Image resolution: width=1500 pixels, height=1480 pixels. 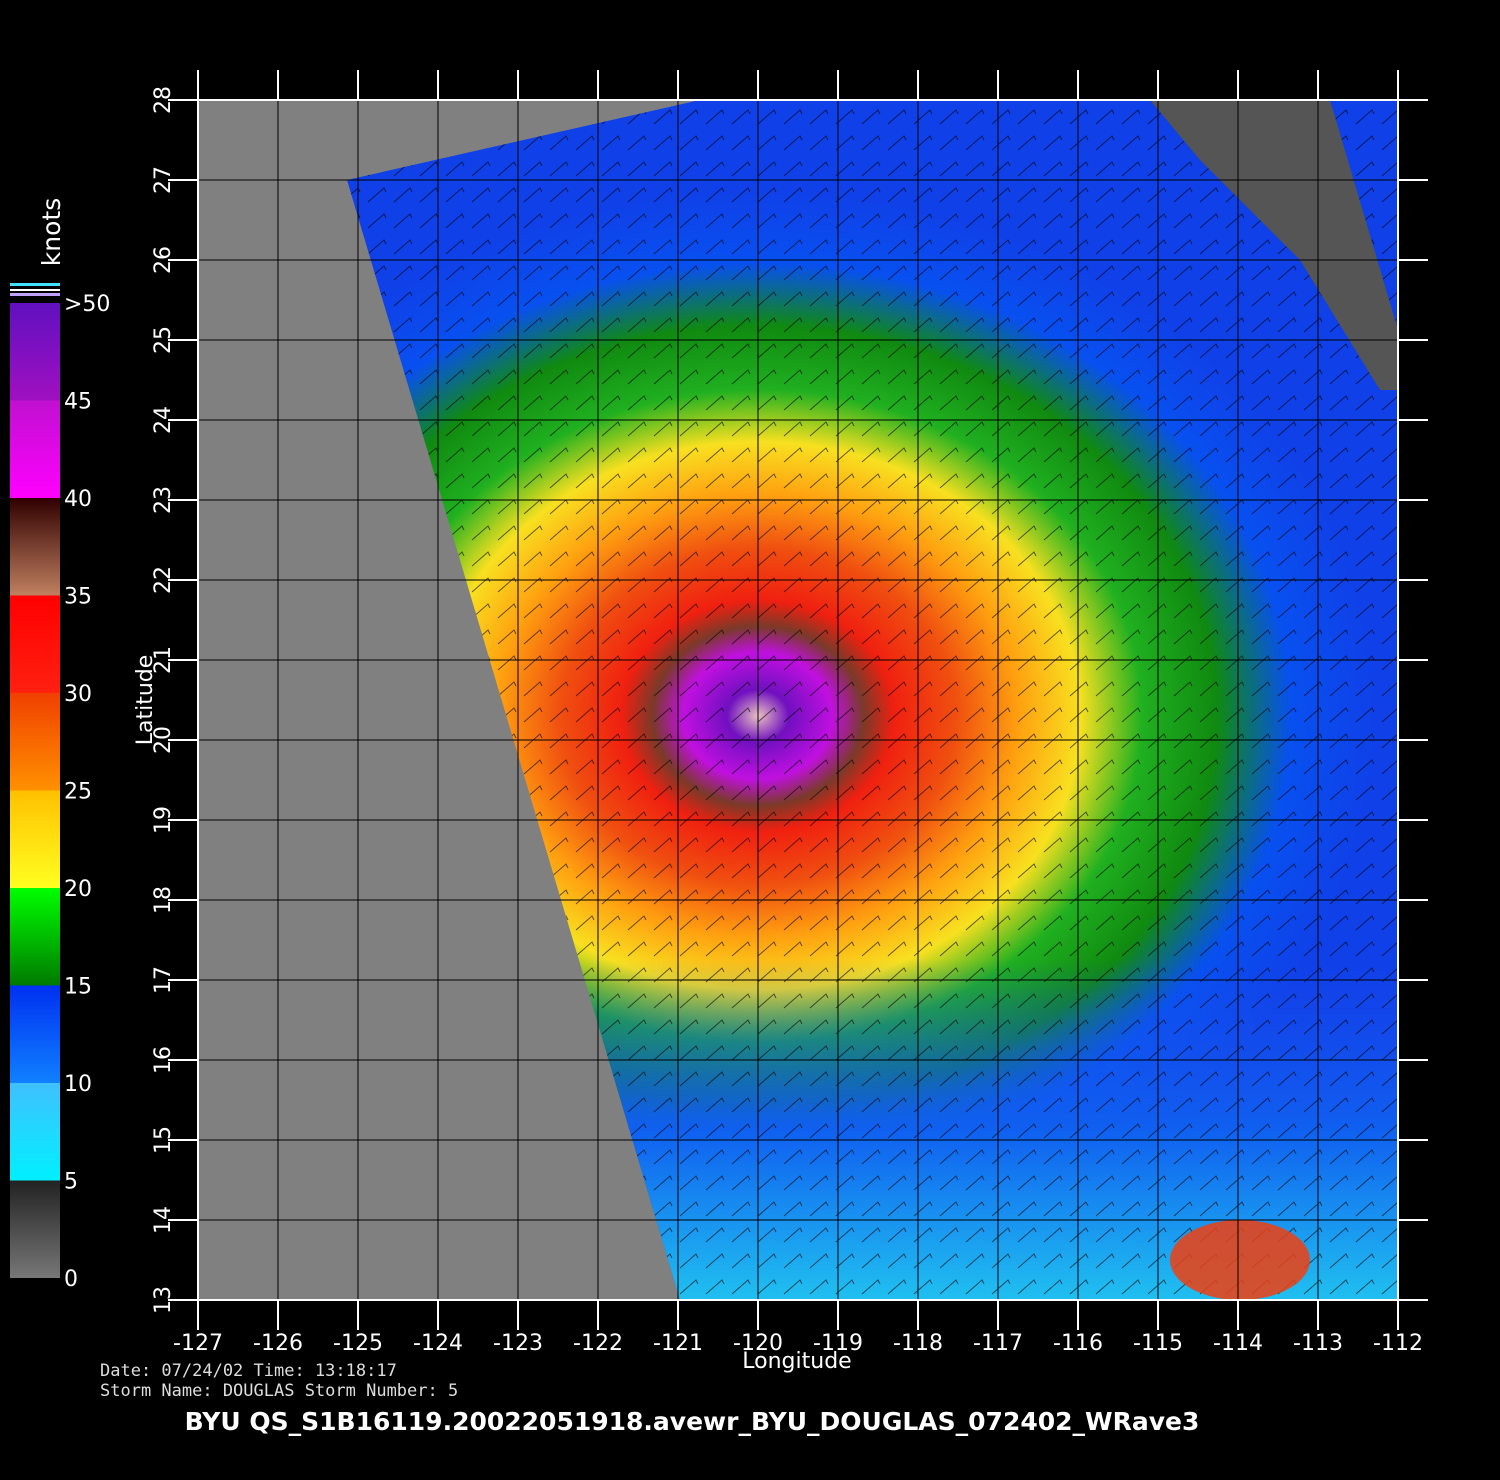 What do you see at coordinates (248, 1371) in the screenshot?
I see `info-line: Date: 07/24/02 Time: 13:18:17` at bounding box center [248, 1371].